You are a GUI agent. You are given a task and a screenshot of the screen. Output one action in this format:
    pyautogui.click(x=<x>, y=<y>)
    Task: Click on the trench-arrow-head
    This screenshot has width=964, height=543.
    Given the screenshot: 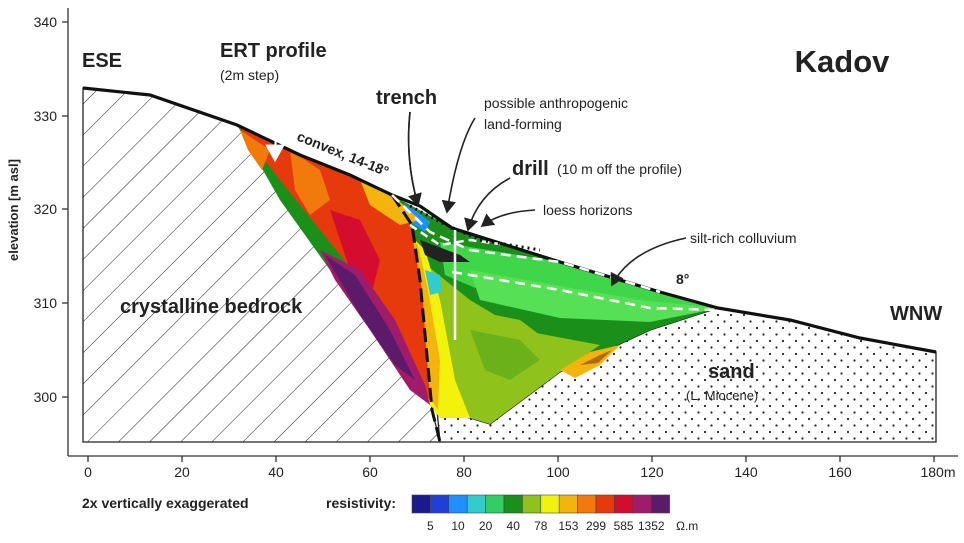 What is the action you would take?
    pyautogui.click(x=414, y=159)
    